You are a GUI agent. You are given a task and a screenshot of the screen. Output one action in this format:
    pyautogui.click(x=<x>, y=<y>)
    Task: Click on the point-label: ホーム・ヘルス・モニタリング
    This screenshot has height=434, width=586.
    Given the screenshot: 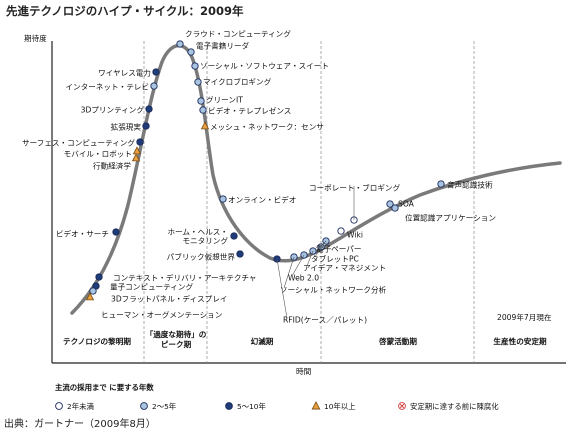 What is the action you would take?
    pyautogui.click(x=197, y=237)
    